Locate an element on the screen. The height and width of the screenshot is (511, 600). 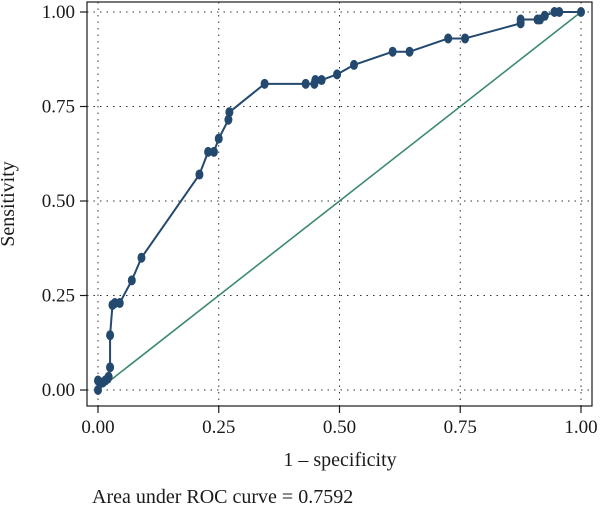
y-tick-label: 0.75 is located at coordinates (58, 107).